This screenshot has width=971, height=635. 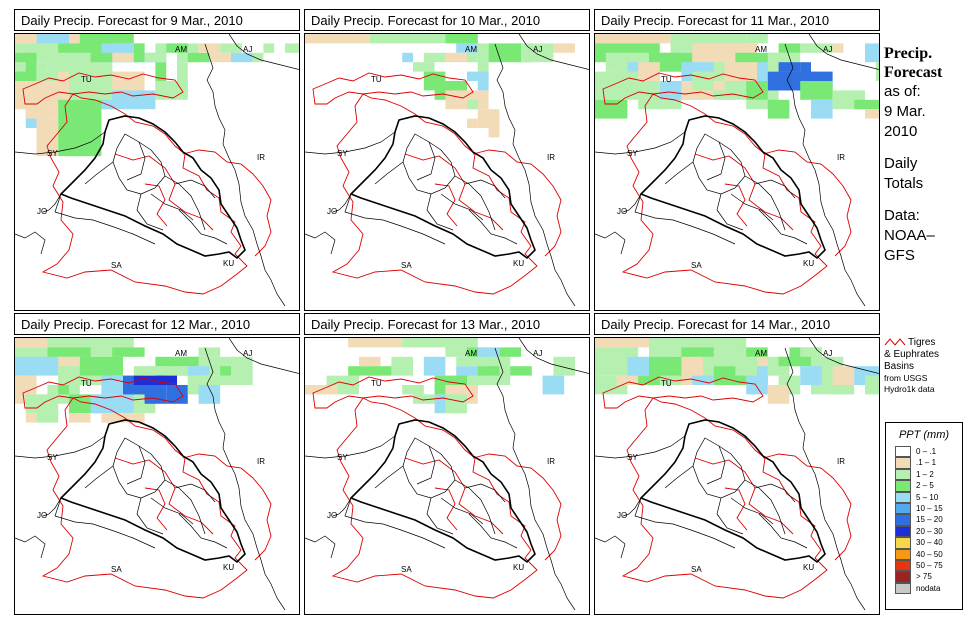 What do you see at coordinates (928, 474) in the screenshot?
I see `legend-item: 1 – 2` at bounding box center [928, 474].